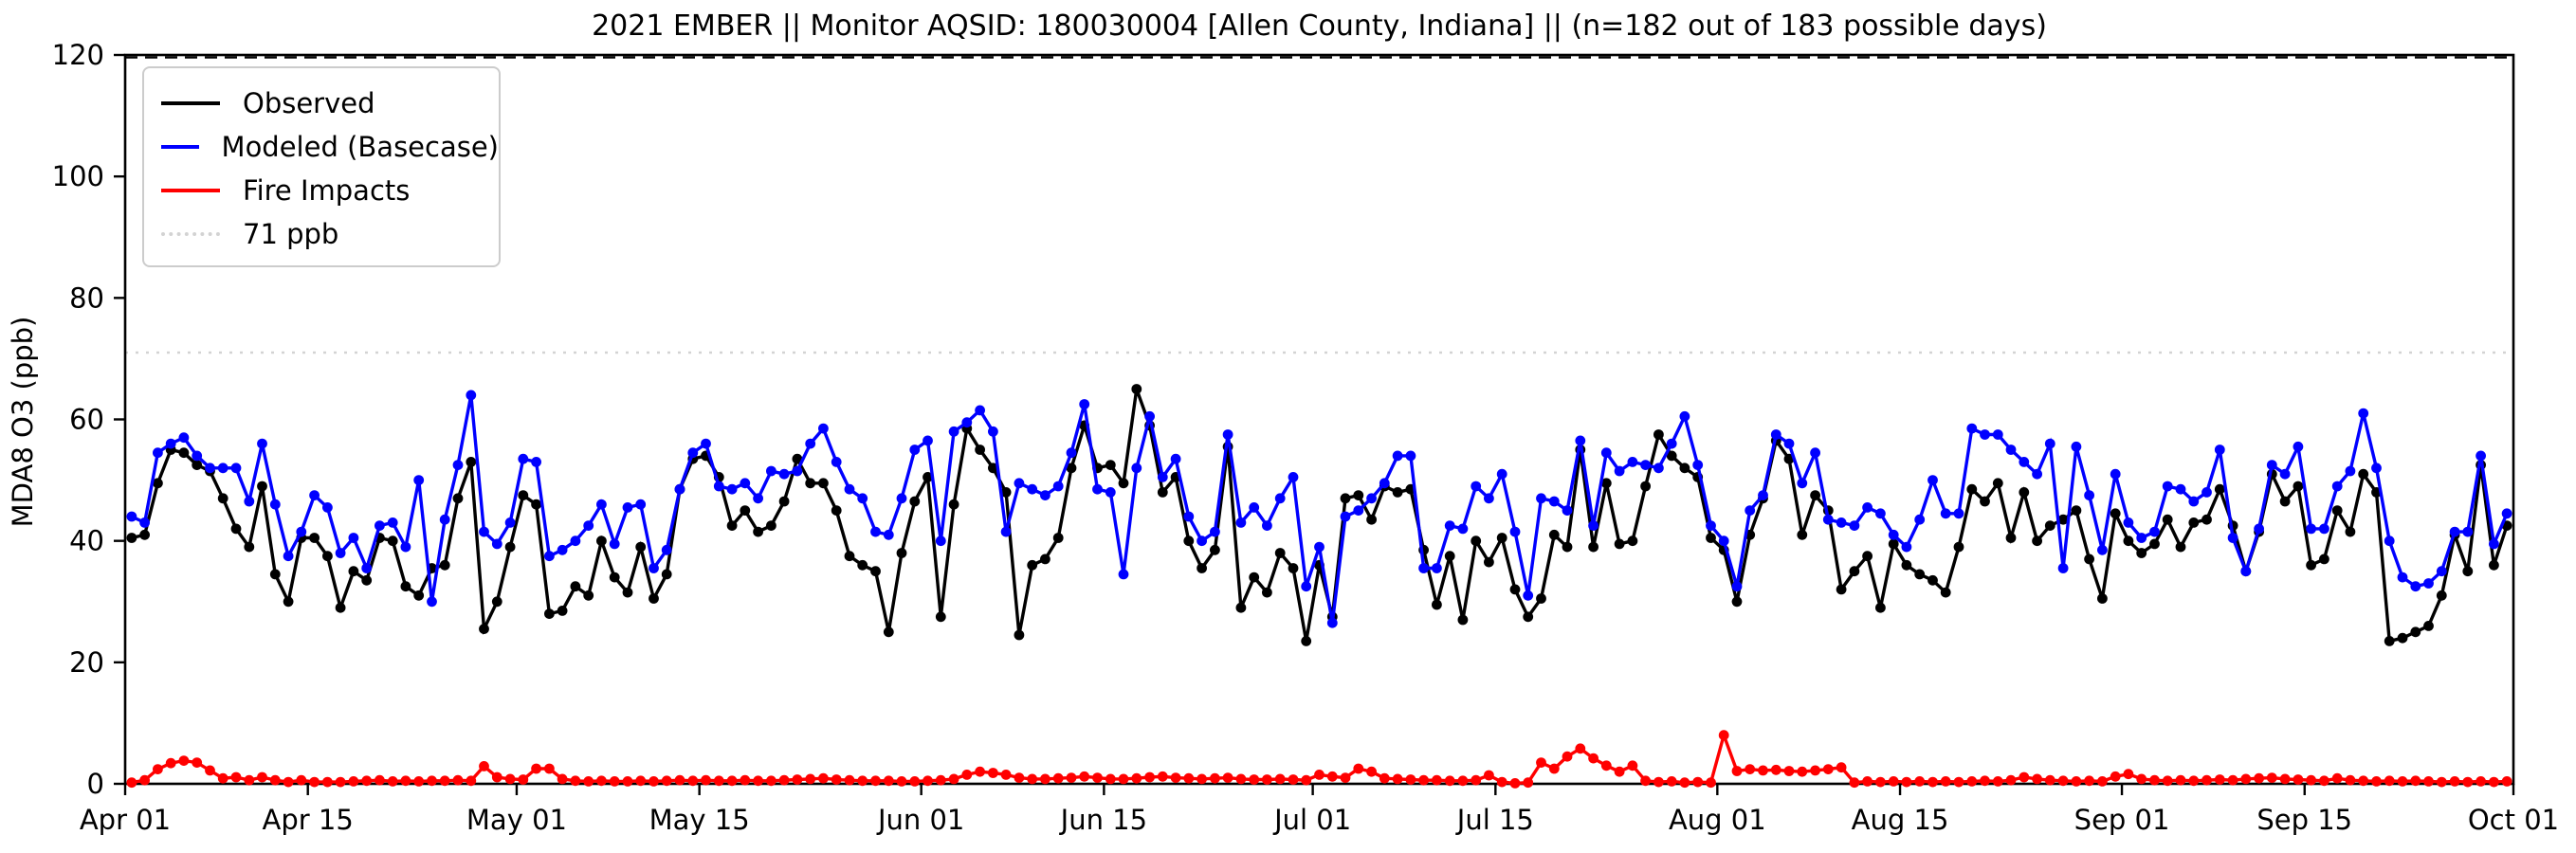 Image resolution: width=2576 pixels, height=853 pixels. What do you see at coordinates (308, 820) in the screenshot?
I see `x-tick-label: Apr 15` at bounding box center [308, 820].